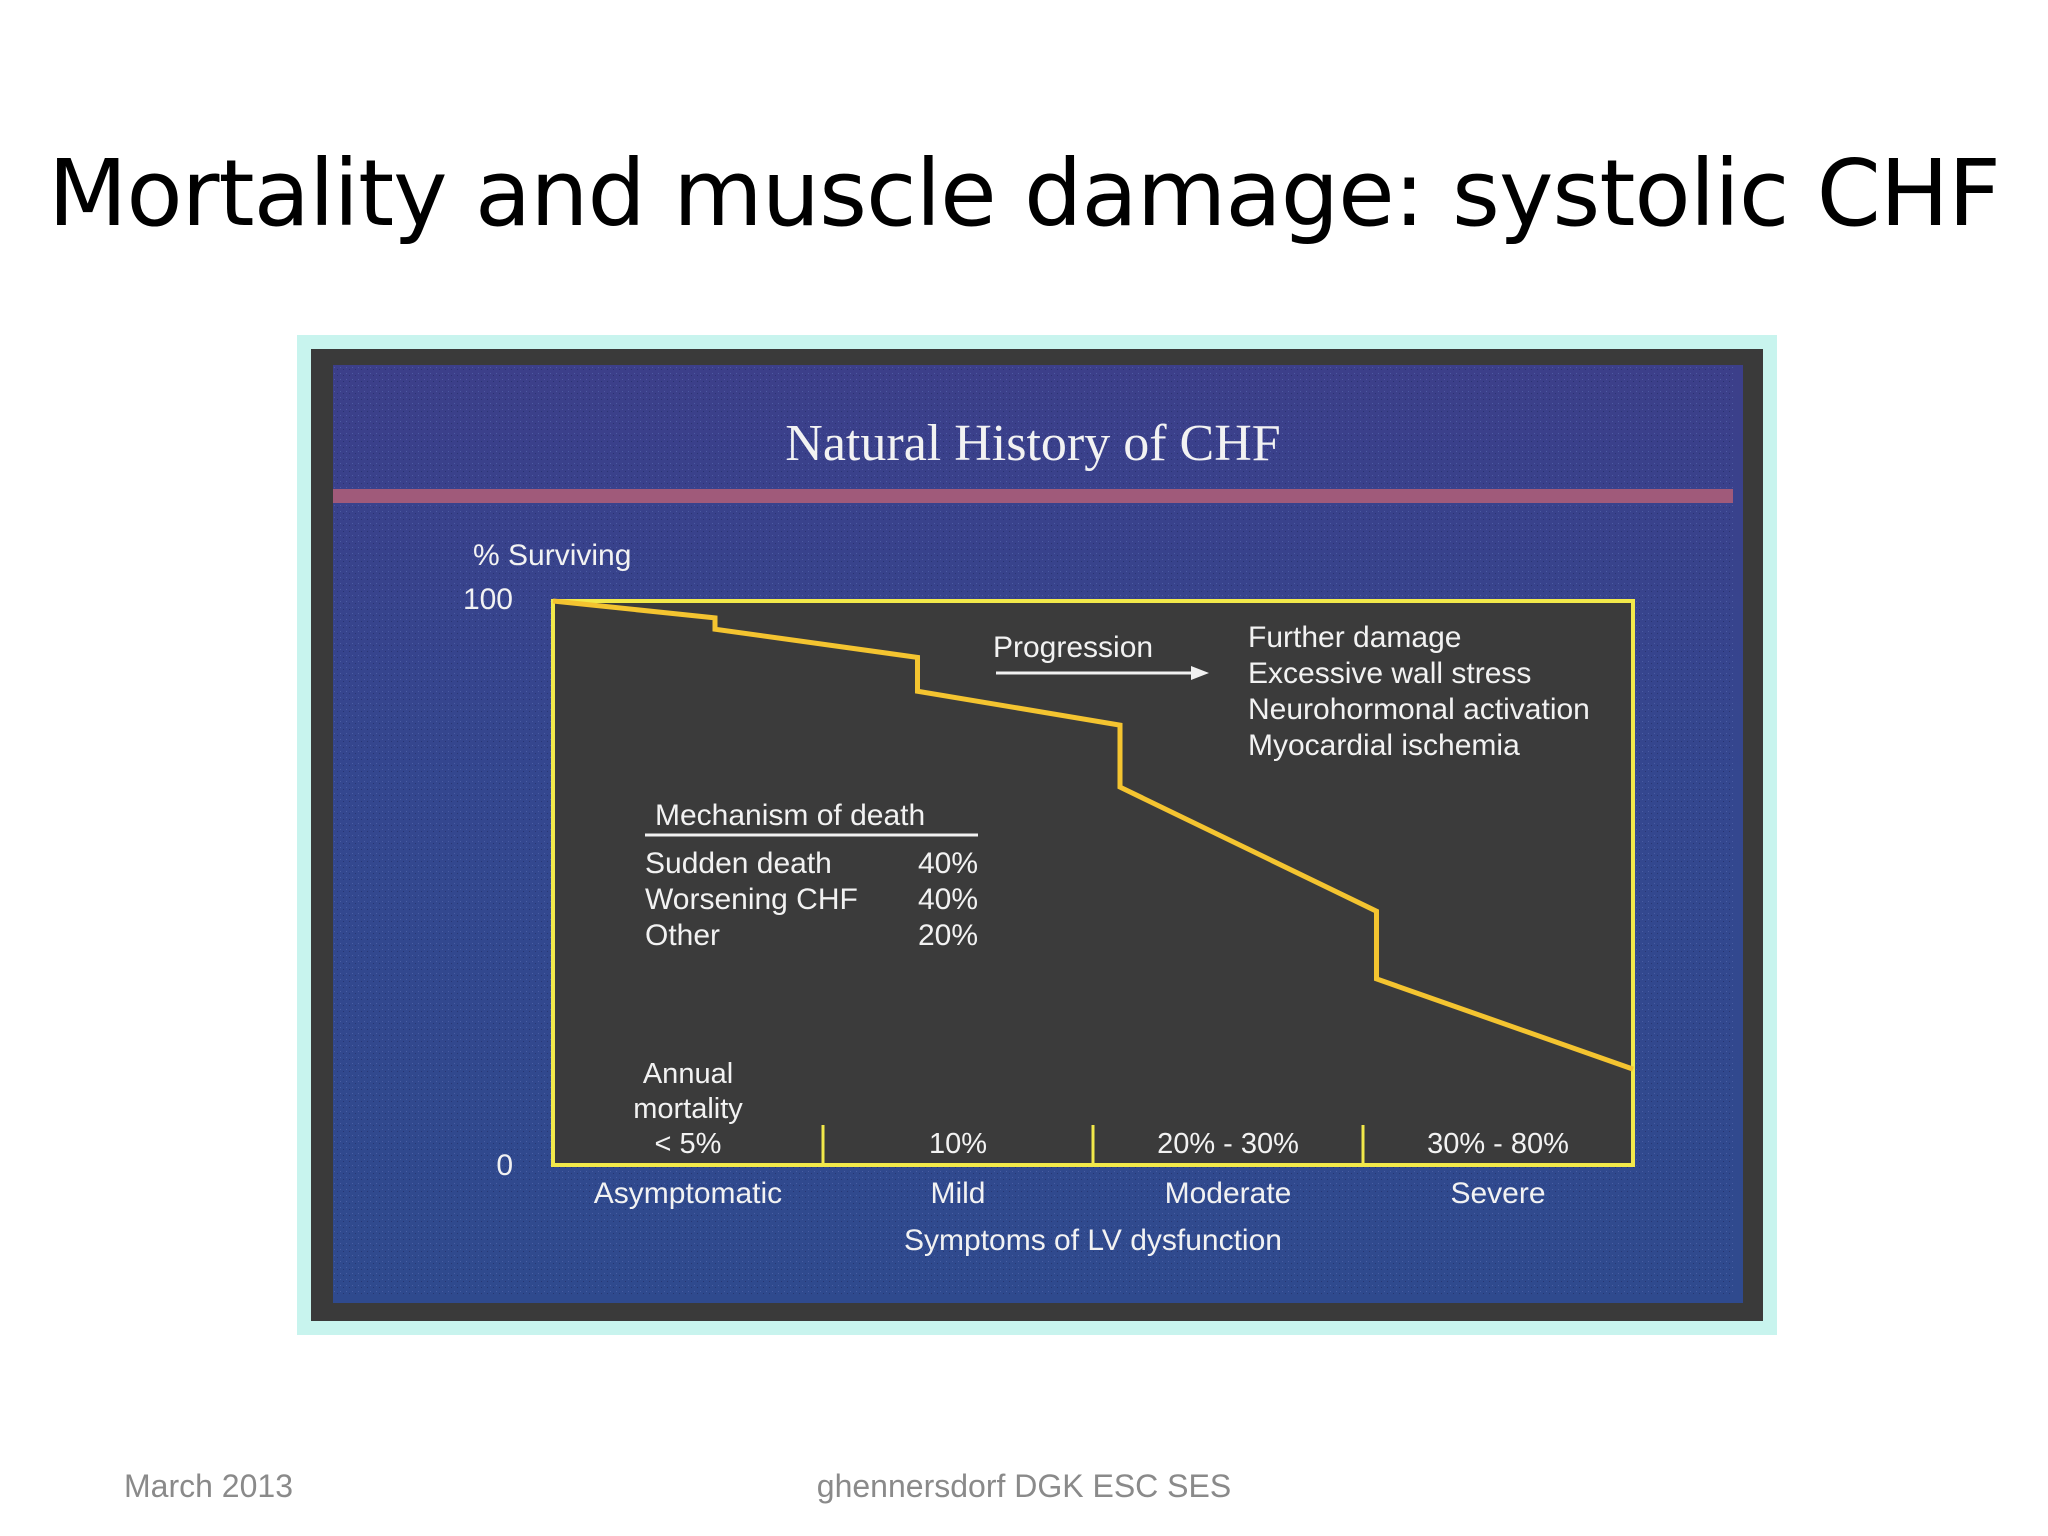 The image size is (2048, 1536). What do you see at coordinates (948, 863) in the screenshot?
I see `percent-sudden-death: 40%` at bounding box center [948, 863].